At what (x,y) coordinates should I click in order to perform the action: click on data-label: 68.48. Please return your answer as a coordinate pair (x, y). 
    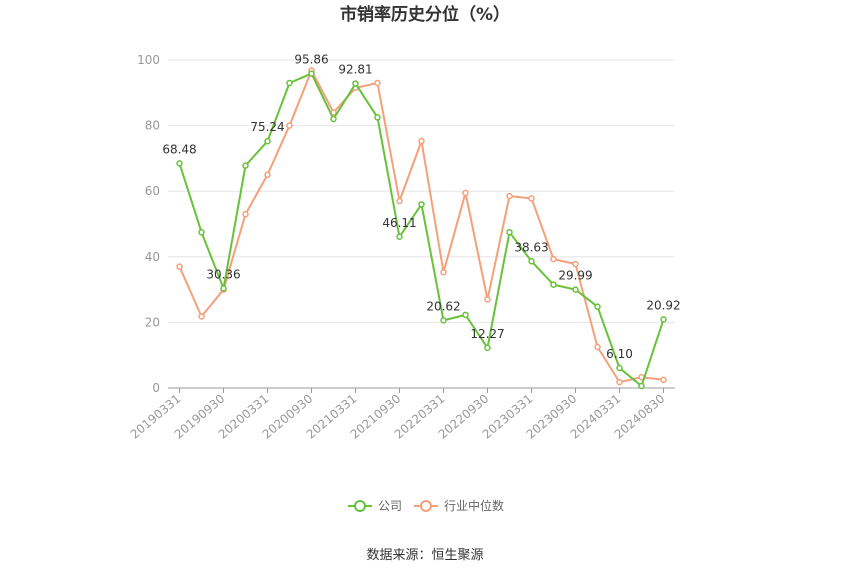
    Looking at the image, I should click on (179, 149).